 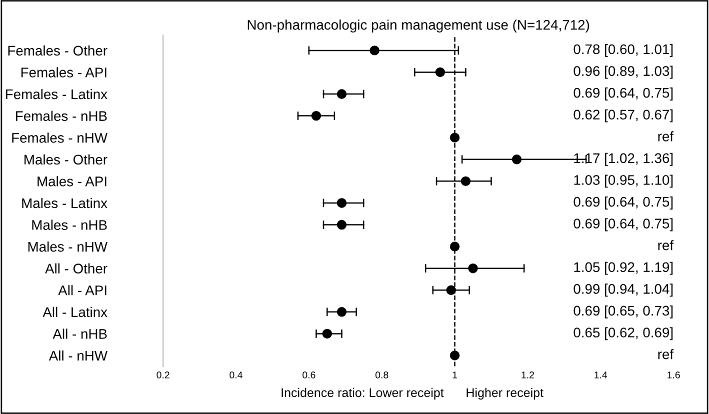 What do you see at coordinates (68, 247) in the screenshot?
I see `y-tick-label: Males - nHW` at bounding box center [68, 247].